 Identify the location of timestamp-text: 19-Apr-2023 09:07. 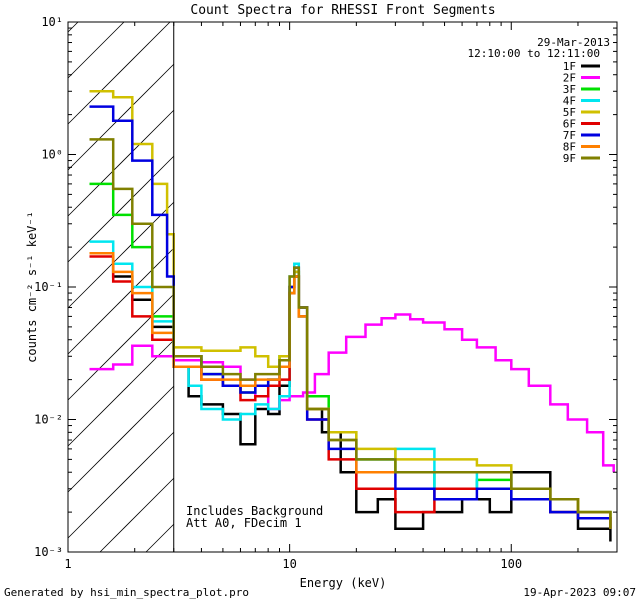
(579, 592).